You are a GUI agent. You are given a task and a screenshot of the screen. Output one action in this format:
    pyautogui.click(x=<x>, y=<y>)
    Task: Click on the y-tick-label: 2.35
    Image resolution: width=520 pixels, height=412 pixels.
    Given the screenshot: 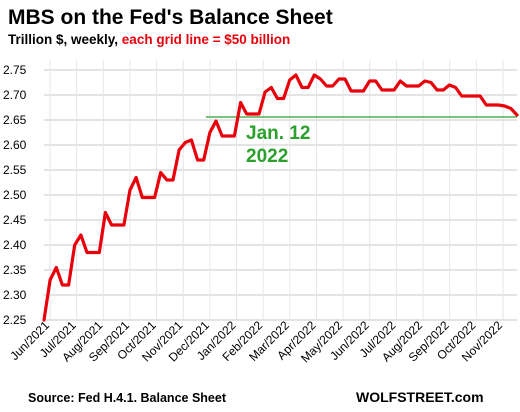 What is the action you would take?
    pyautogui.click(x=15, y=270)
    